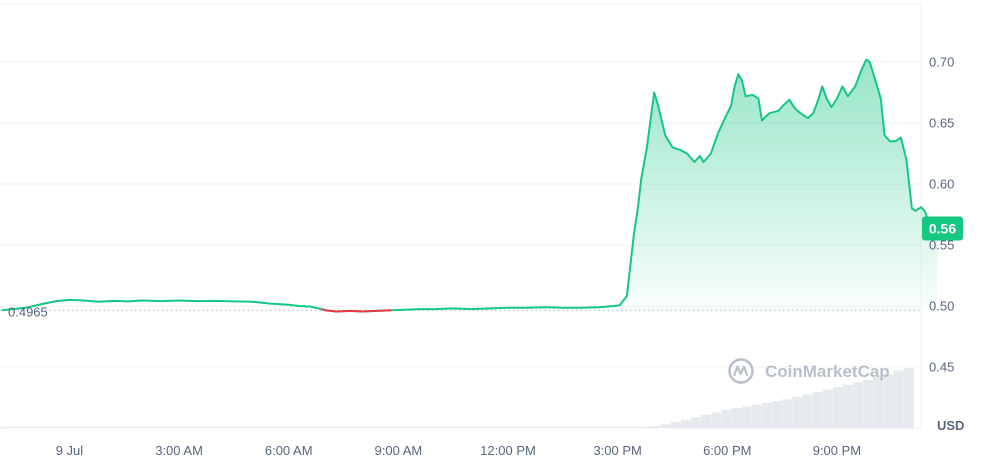  Describe the element at coordinates (617, 450) in the screenshot. I see `x-tick-label: 3:00 PM` at that location.